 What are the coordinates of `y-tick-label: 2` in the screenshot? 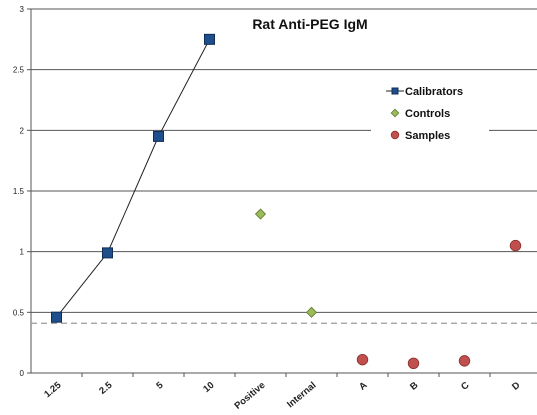 It's located at (22, 130).